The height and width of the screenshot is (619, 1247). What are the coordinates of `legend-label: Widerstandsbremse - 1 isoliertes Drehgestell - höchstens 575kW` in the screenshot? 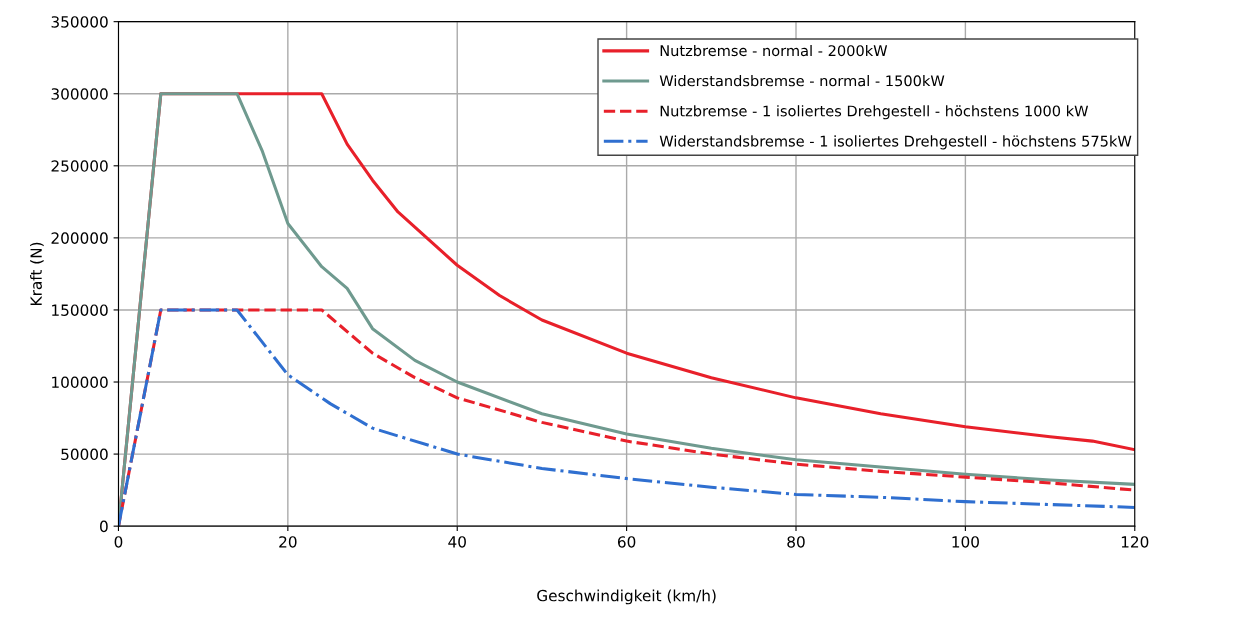 It's located at (895, 142).